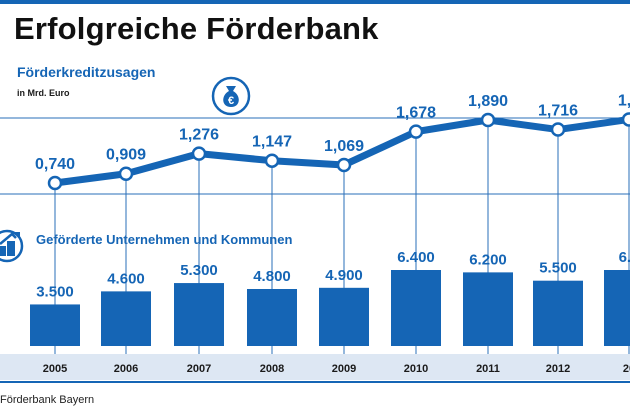 The width and height of the screenshot is (630, 412). I want to click on year-tick-label: 2005, so click(55, 369).